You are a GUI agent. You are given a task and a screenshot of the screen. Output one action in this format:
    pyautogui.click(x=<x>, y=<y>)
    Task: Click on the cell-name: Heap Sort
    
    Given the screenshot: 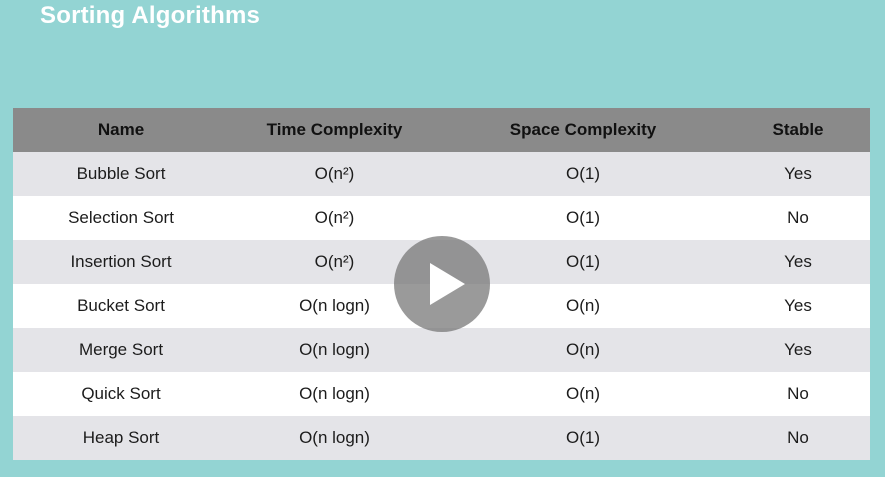 What is the action you would take?
    pyautogui.click(x=121, y=438)
    